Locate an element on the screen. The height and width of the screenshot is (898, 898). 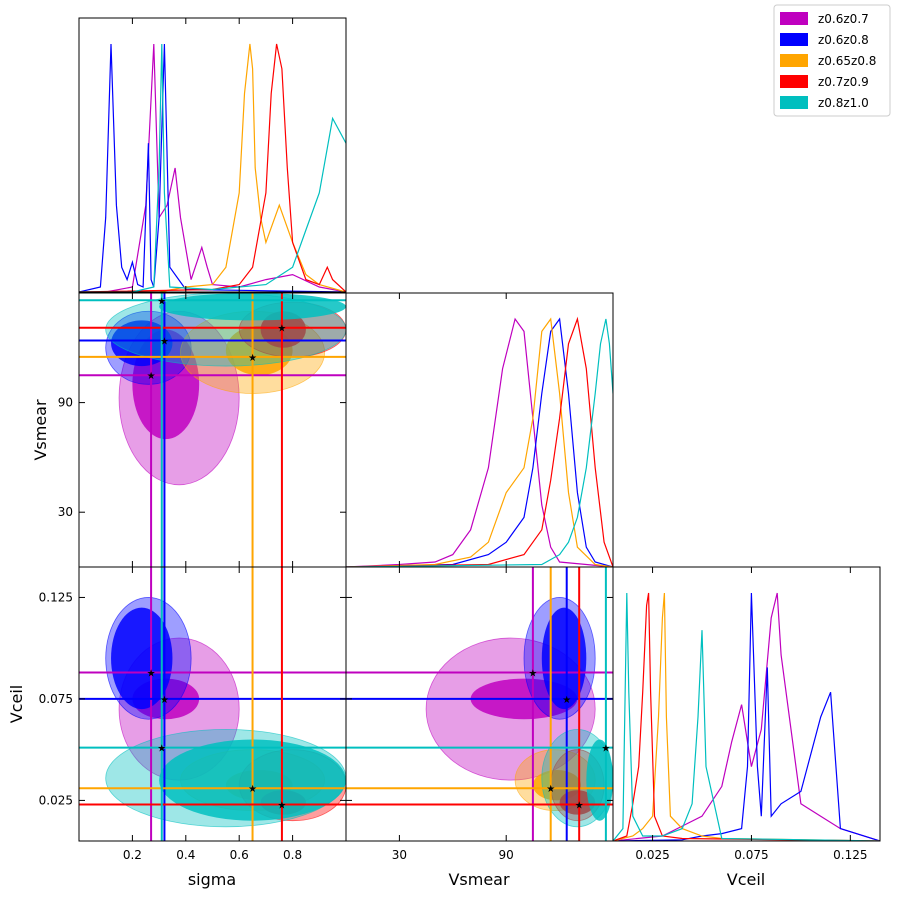
legend-frame is located at coordinates (832, 60).